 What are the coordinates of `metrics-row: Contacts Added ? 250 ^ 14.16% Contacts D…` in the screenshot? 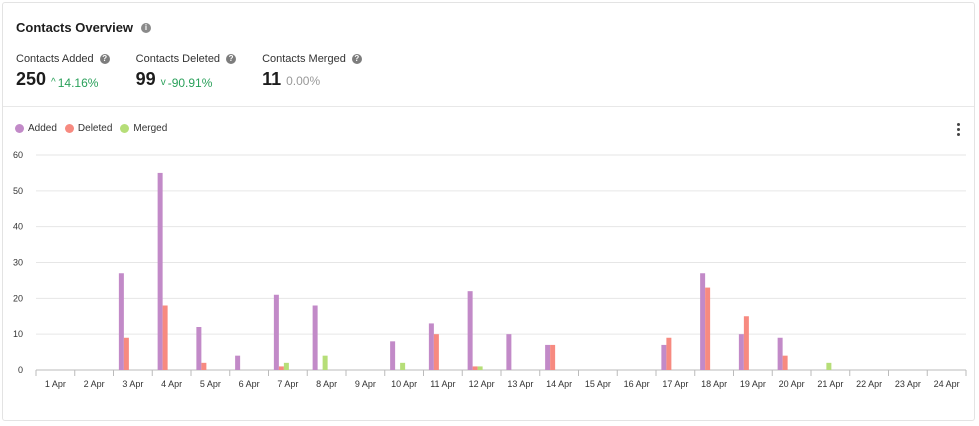 It's located at (202, 71).